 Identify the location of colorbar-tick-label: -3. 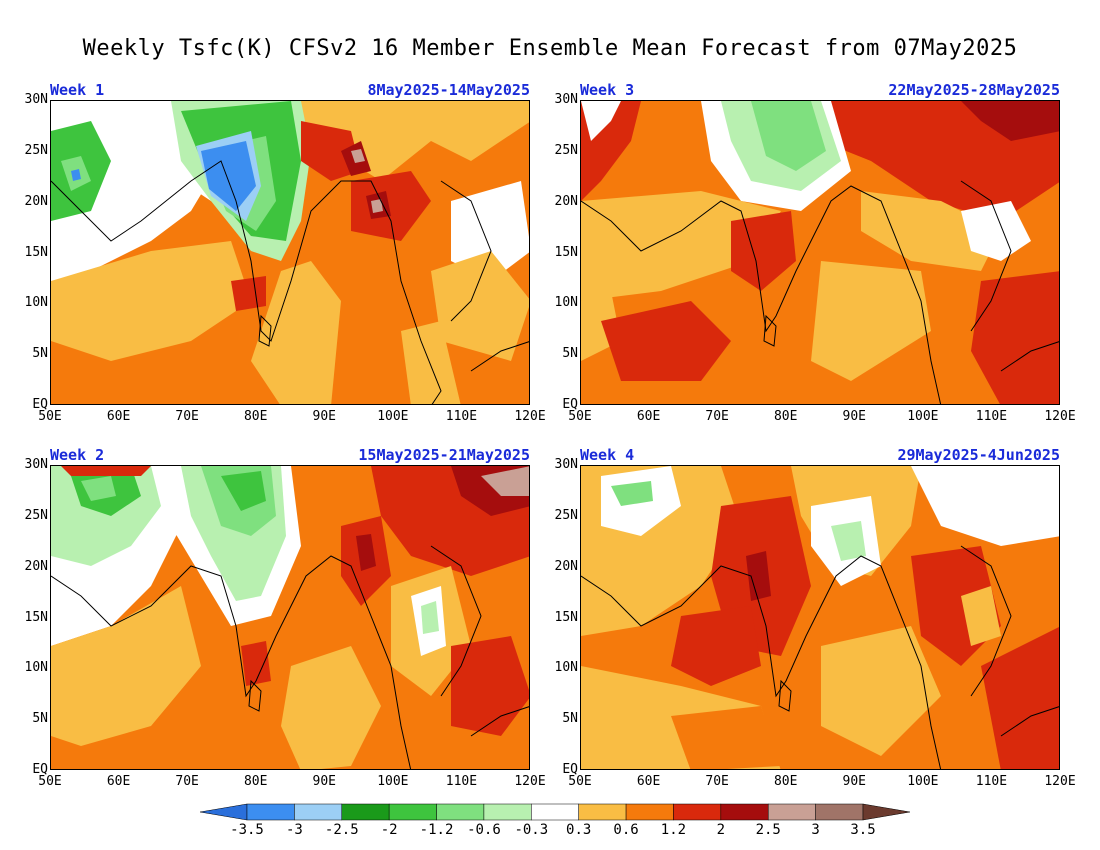
(294, 830).